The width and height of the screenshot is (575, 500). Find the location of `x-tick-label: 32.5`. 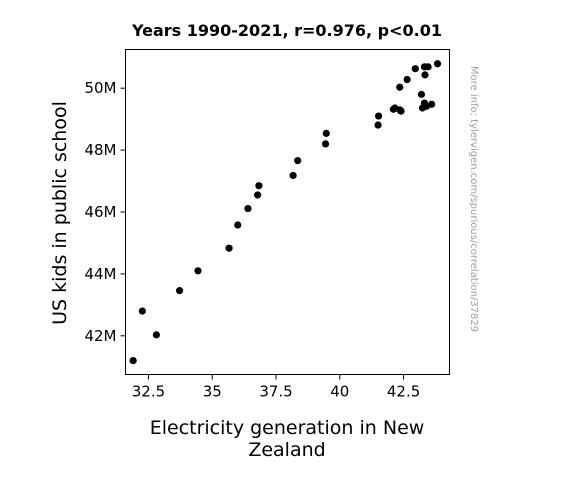

x-tick-label: 32.5 is located at coordinates (148, 392).